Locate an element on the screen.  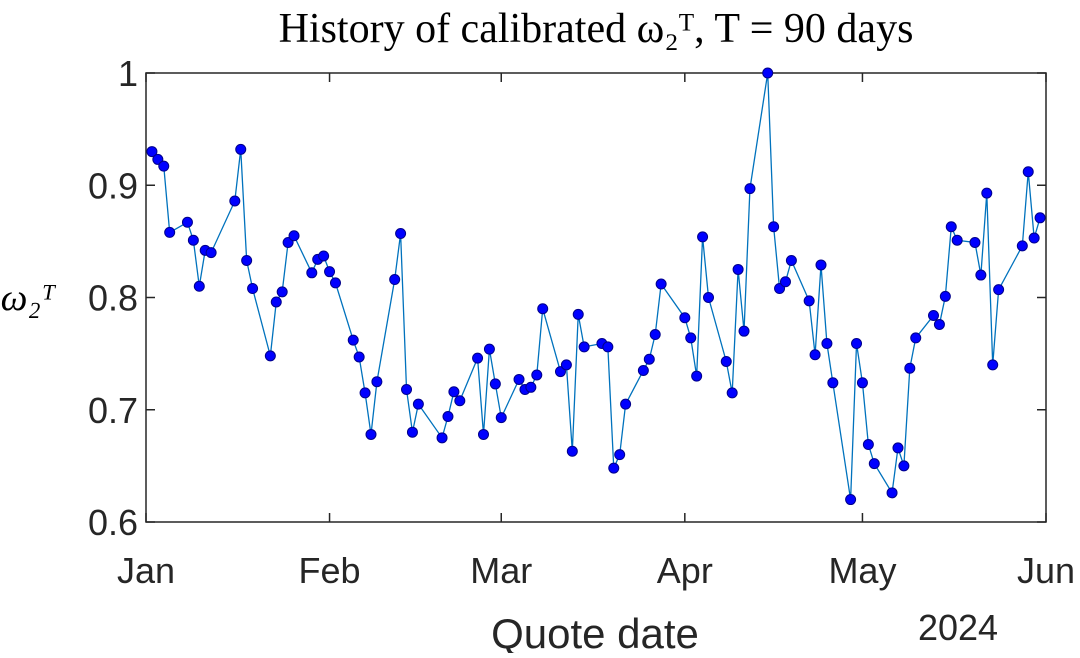
y-tick-label: 0.7 is located at coordinates (113, 410).